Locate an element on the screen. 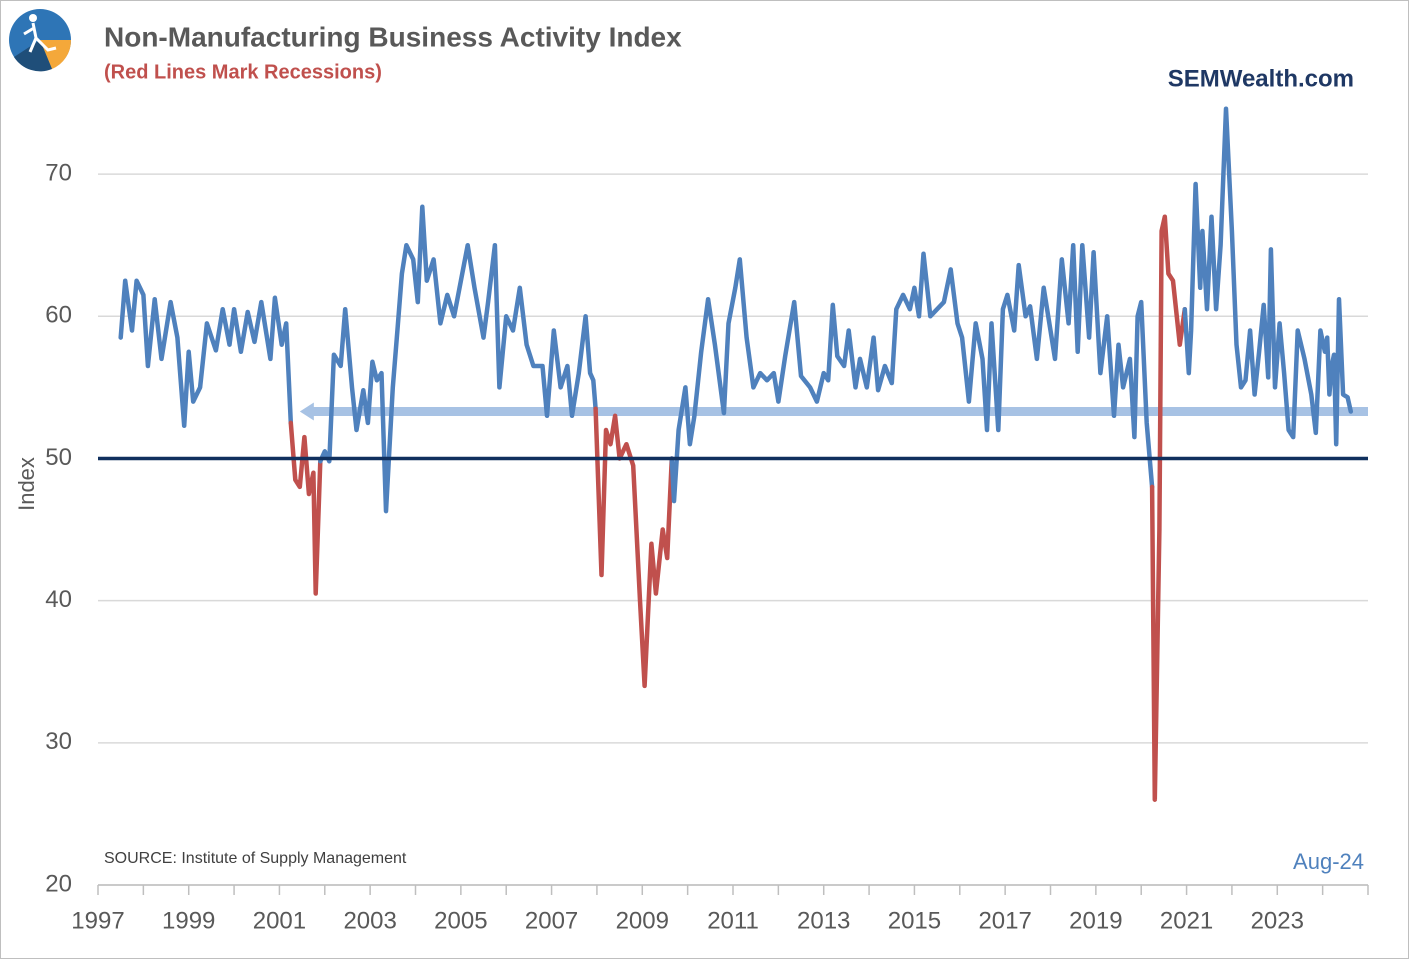  y-tick-label: 60 is located at coordinates (58, 315).